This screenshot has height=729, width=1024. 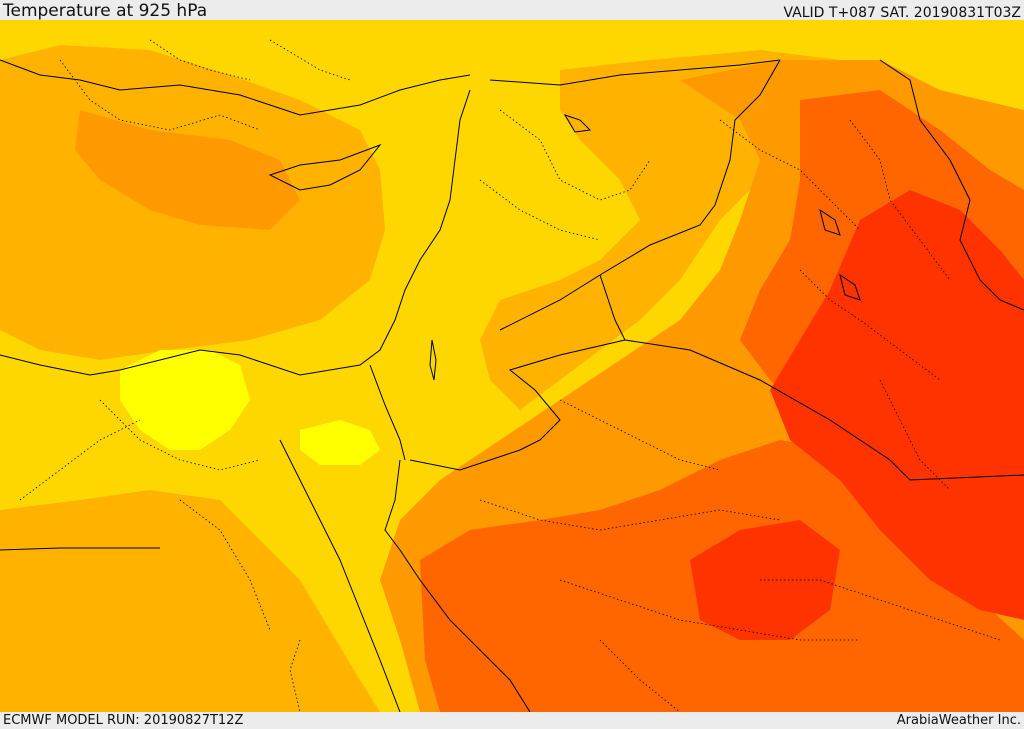 I want to click on border-jordan-iraq, so click(x=517, y=372).